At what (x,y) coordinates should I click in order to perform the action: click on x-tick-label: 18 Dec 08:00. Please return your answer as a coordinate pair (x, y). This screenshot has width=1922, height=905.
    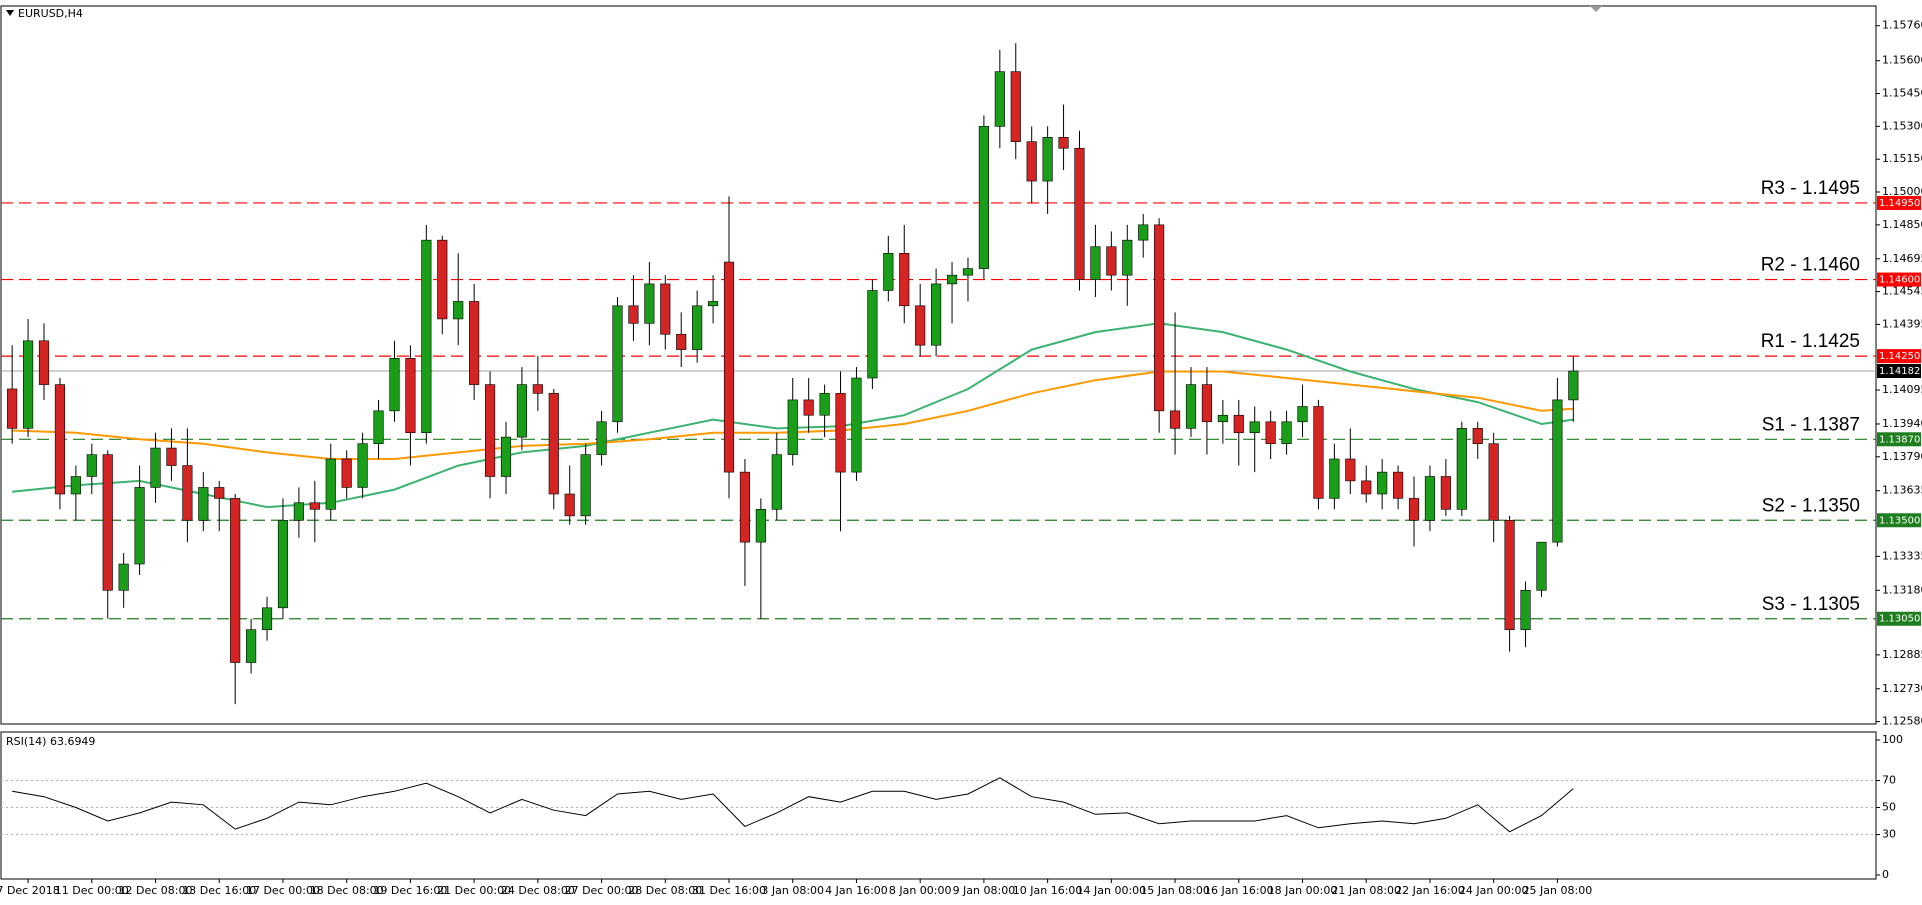
    Looking at the image, I should click on (347, 890).